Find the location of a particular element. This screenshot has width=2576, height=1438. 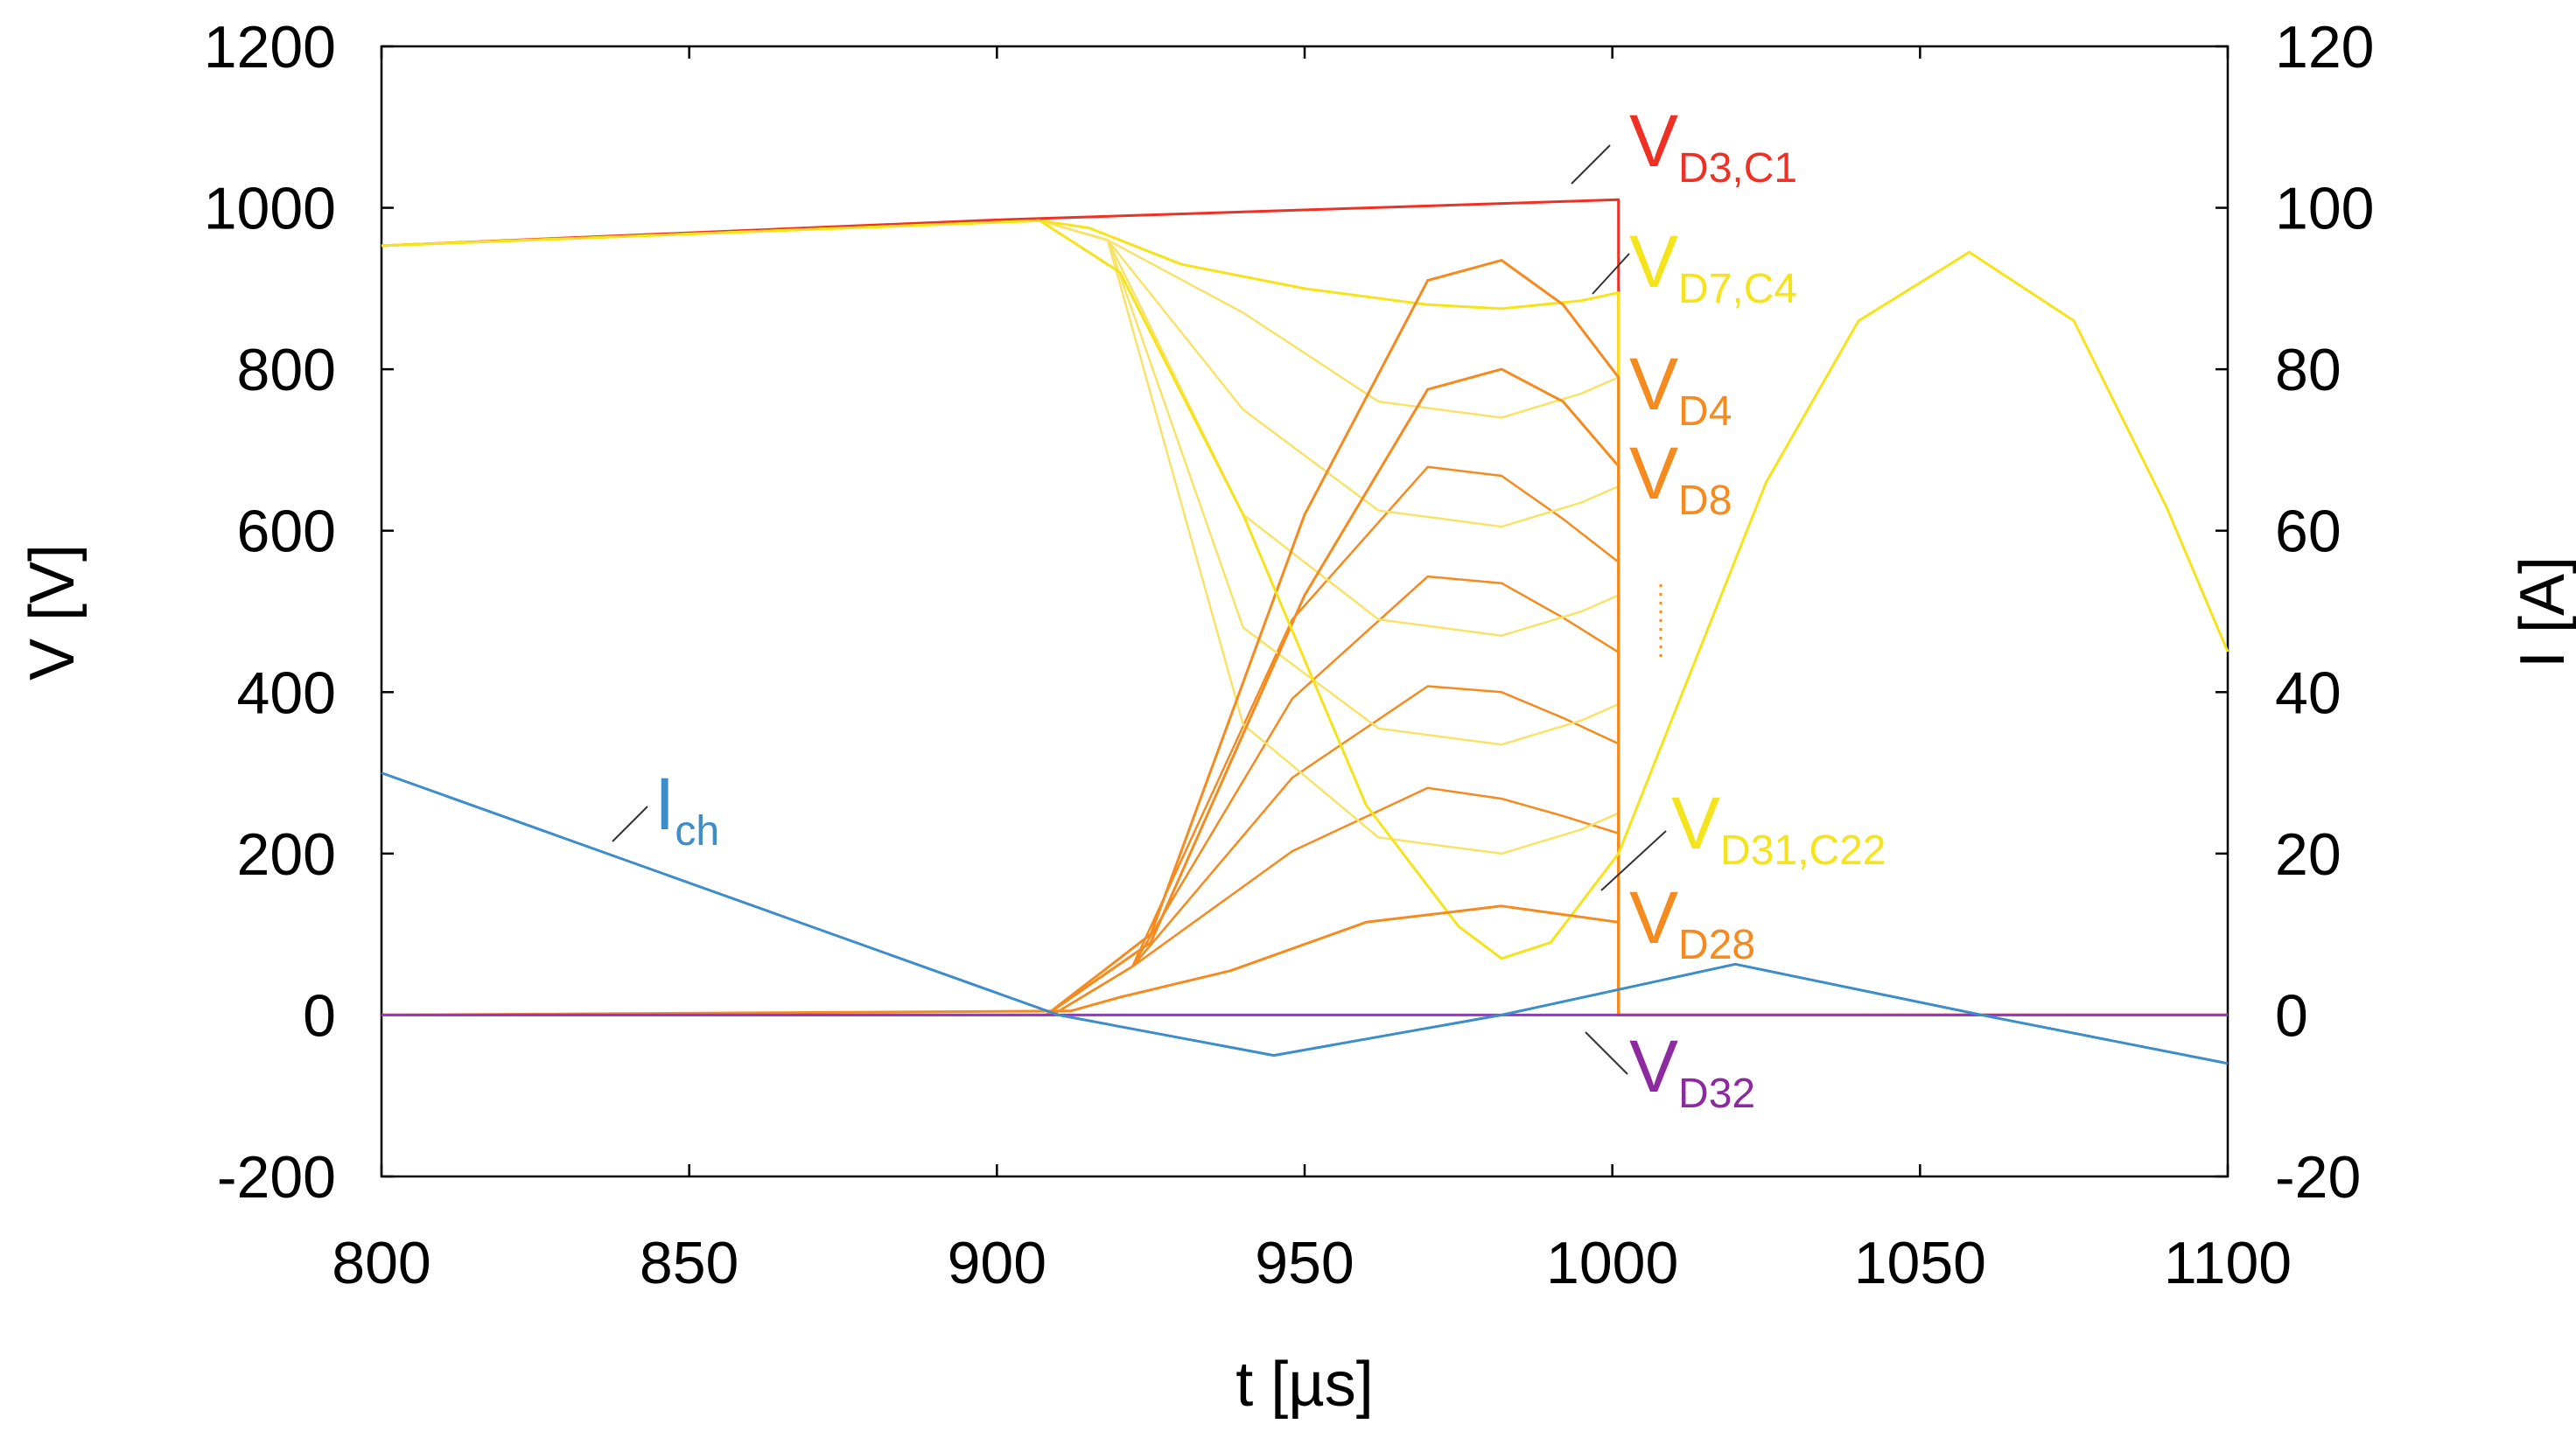

y-left-tick-label: 0 is located at coordinates (319, 1015).